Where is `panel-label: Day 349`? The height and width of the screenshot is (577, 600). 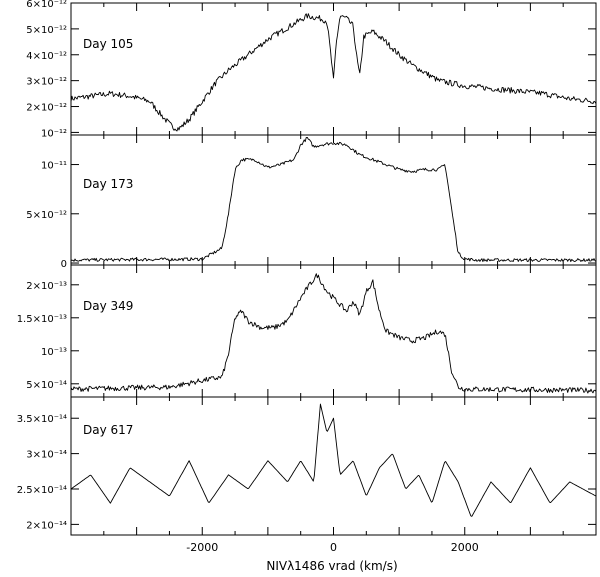 panel-label: Day 349 is located at coordinates (108, 306).